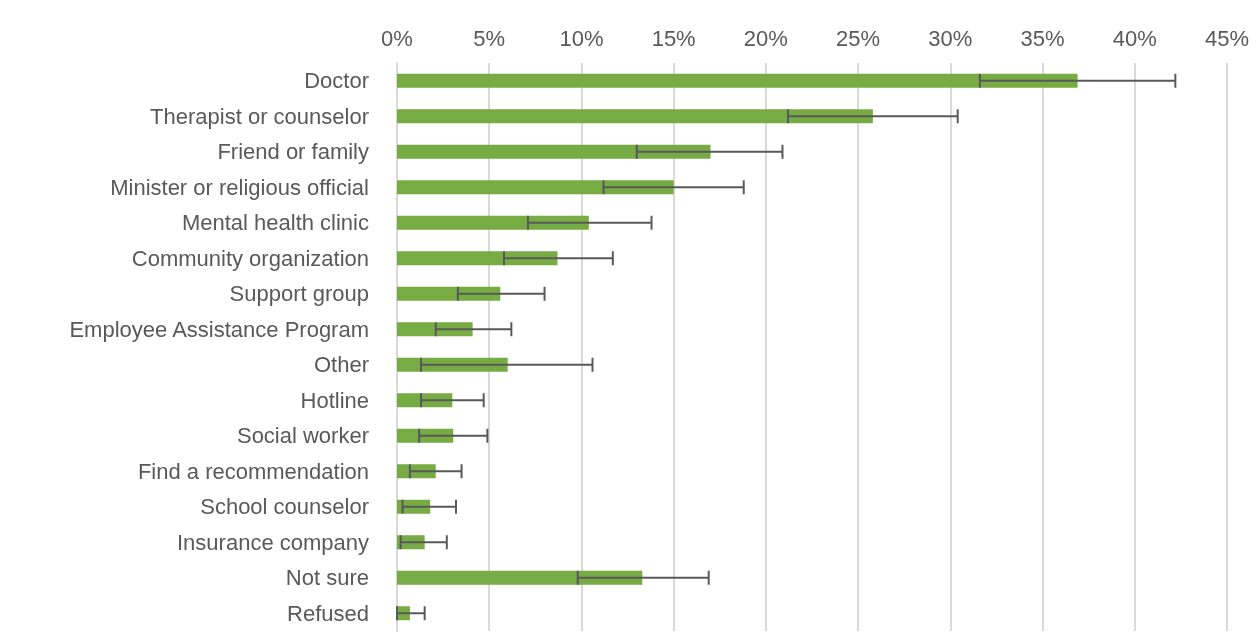  I want to click on y-tick-label: Community organization, so click(250, 258).